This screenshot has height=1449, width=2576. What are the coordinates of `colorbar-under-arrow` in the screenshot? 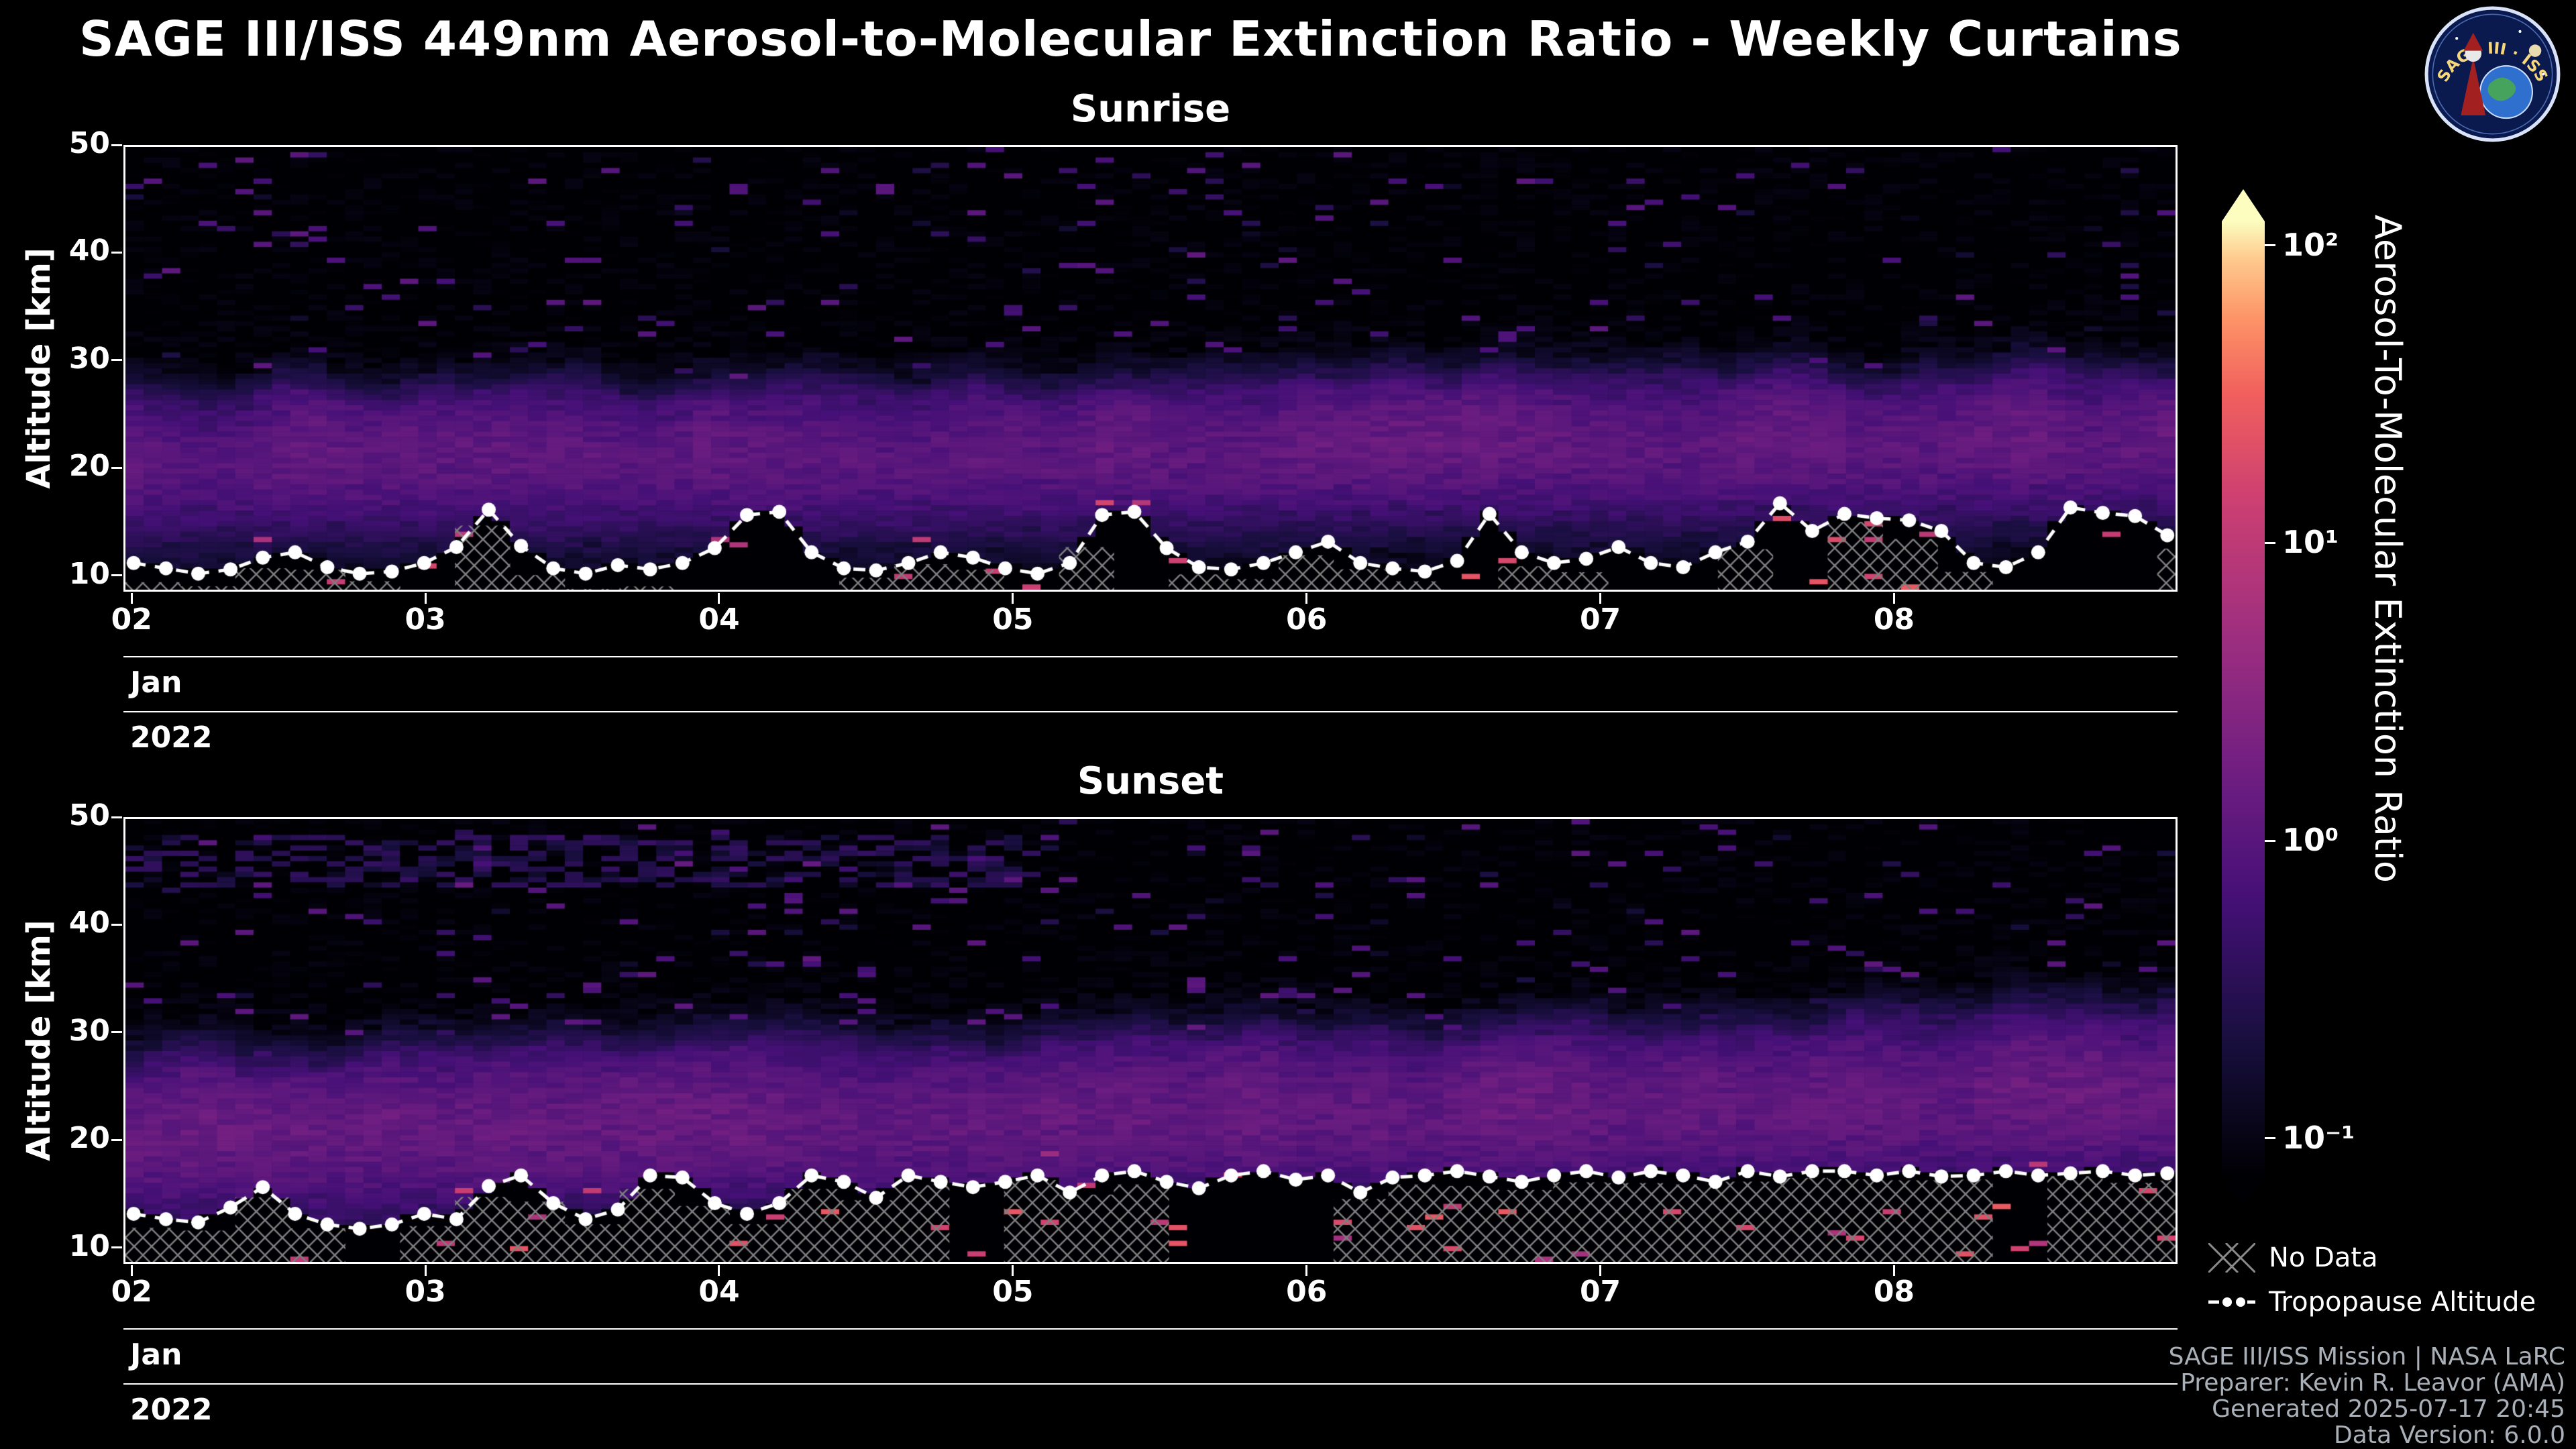 It's located at (2243, 1190).